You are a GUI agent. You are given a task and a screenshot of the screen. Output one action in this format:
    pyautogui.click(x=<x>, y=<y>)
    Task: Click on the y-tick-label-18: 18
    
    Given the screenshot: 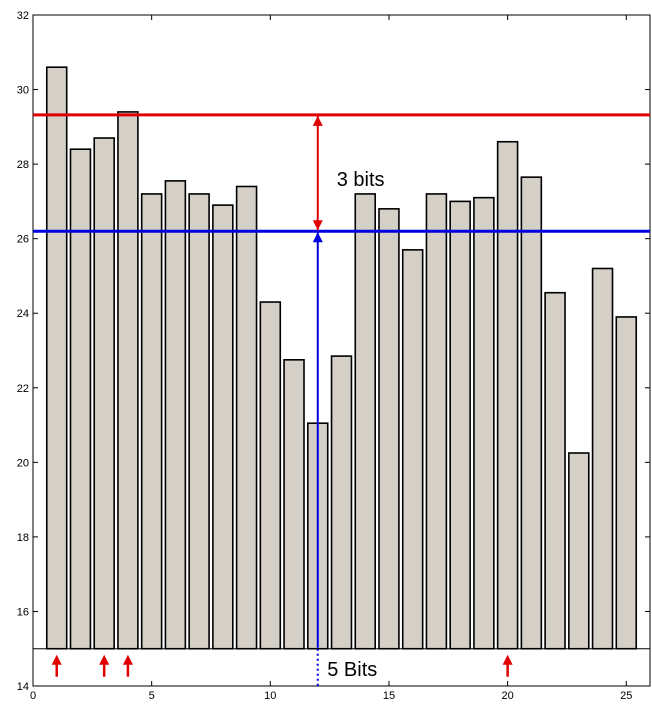 What is the action you would take?
    pyautogui.click(x=23, y=538)
    